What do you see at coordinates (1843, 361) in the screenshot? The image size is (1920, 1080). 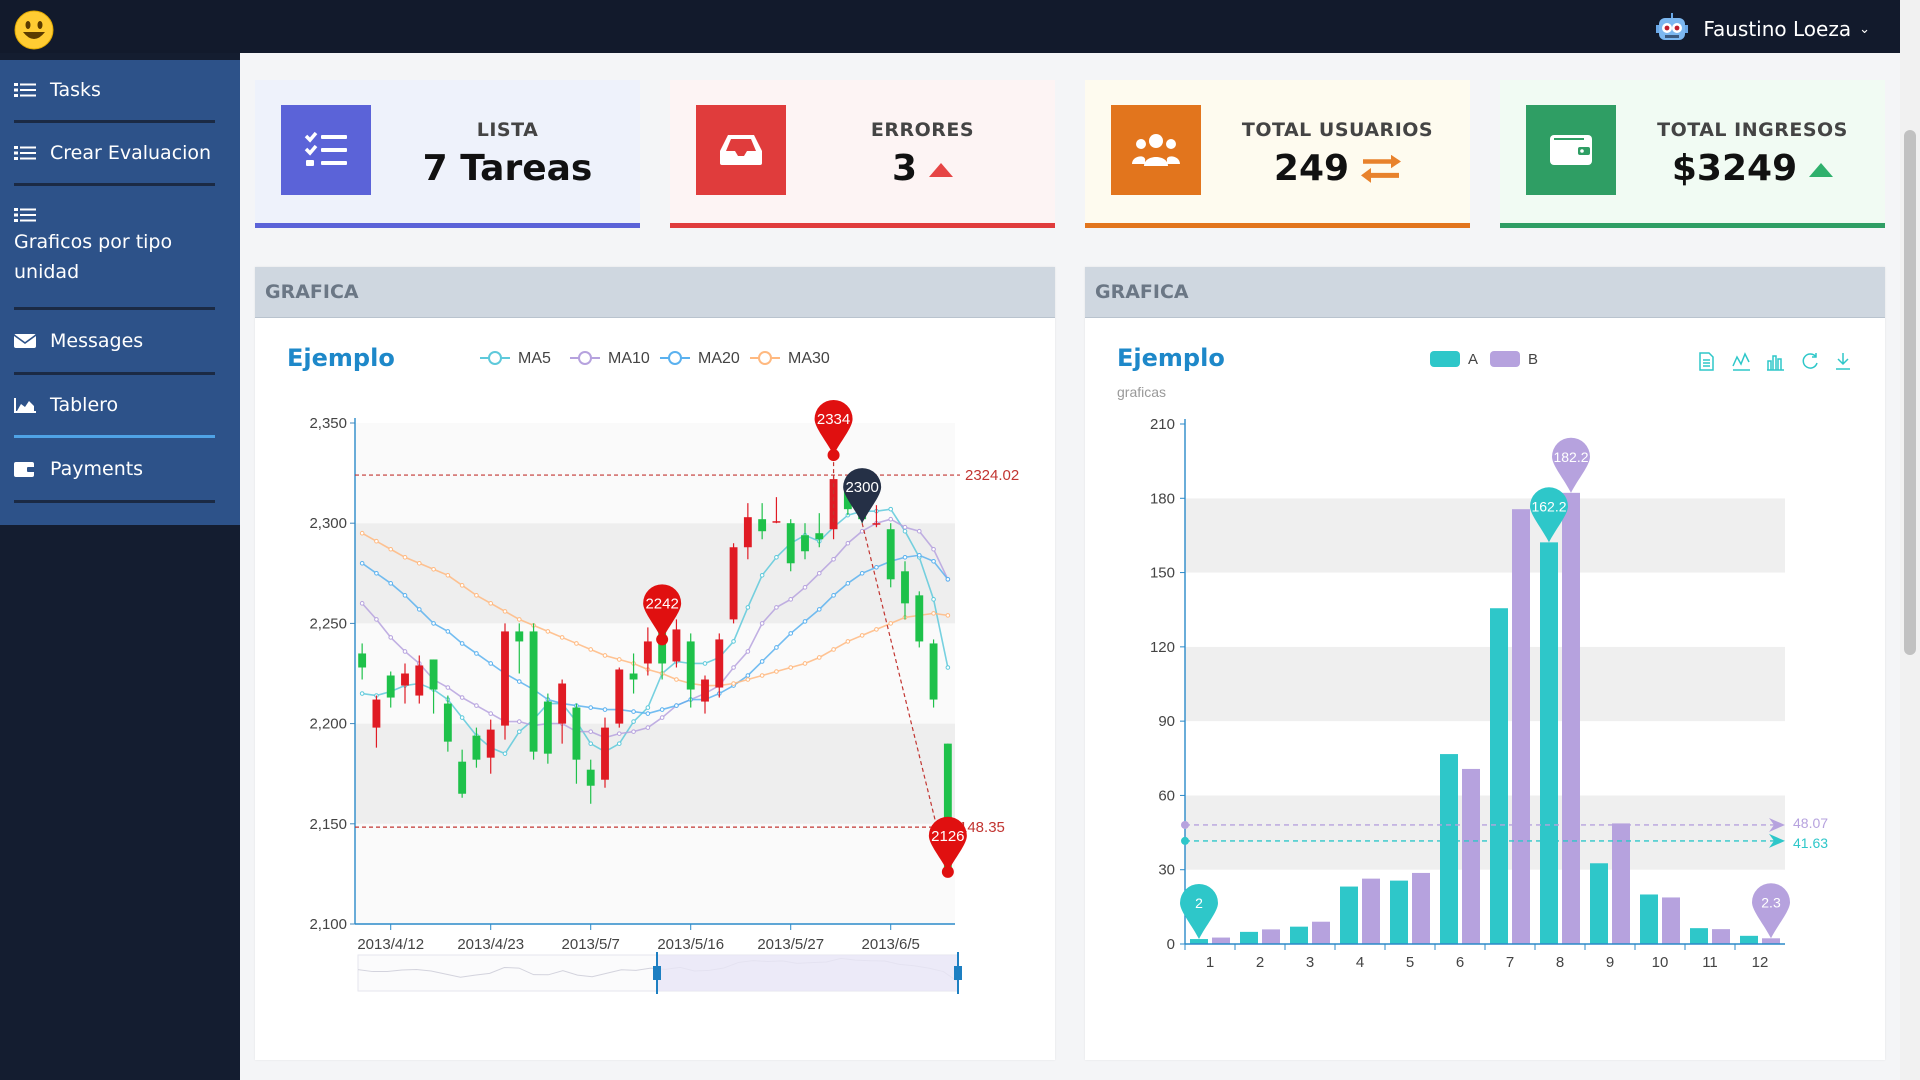 I see `download-icon` at bounding box center [1843, 361].